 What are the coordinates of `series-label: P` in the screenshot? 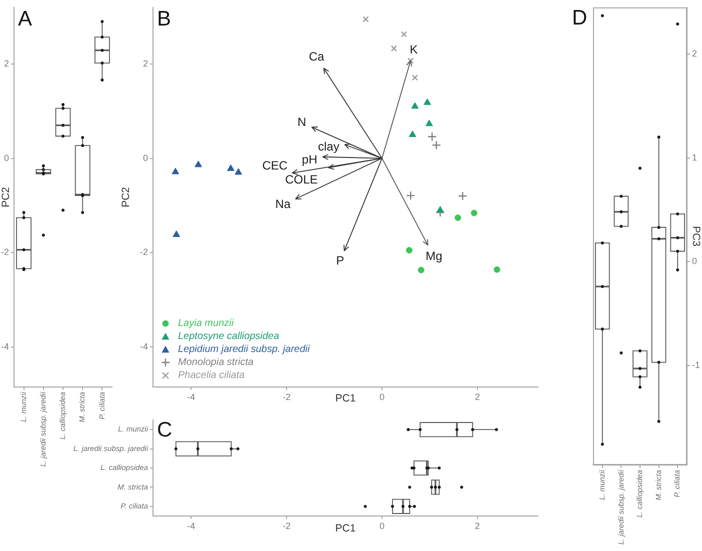 It's located at (340, 260).